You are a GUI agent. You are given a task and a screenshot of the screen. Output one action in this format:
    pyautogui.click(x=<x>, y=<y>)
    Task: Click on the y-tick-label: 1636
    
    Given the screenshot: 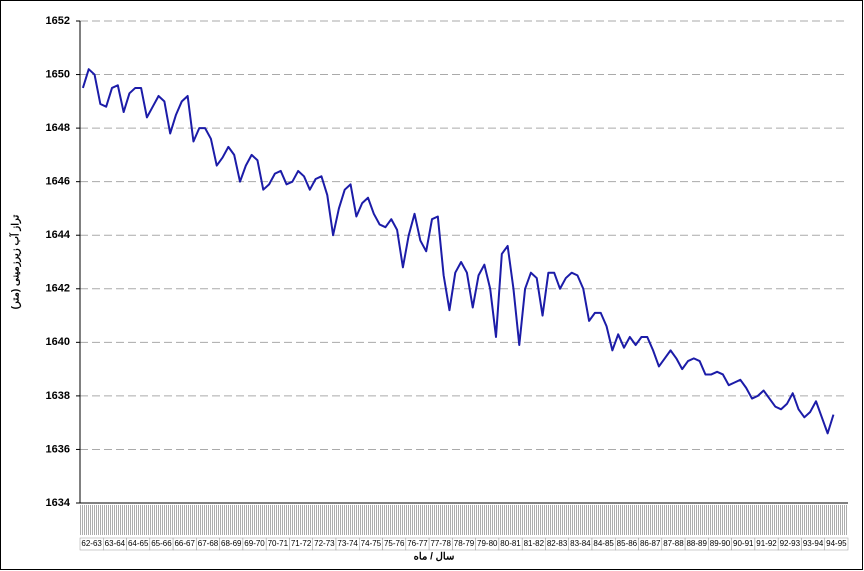 What is the action you would take?
    pyautogui.click(x=58, y=449)
    